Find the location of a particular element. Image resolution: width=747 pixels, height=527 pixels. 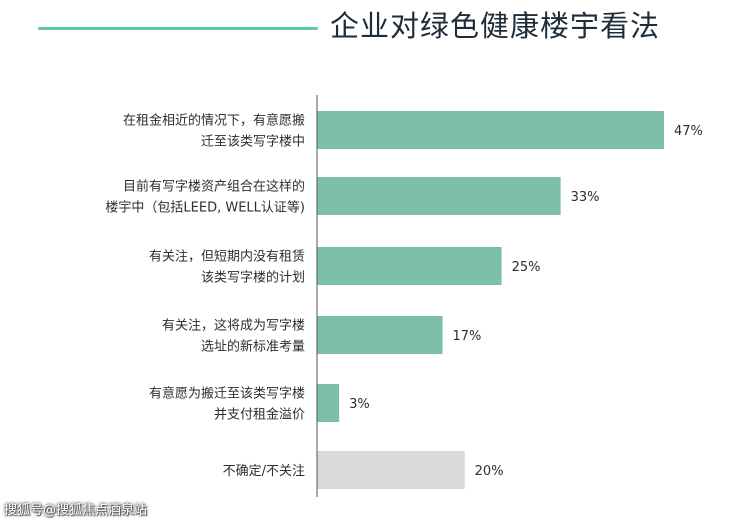

value-label-5: 3% is located at coordinates (359, 404).